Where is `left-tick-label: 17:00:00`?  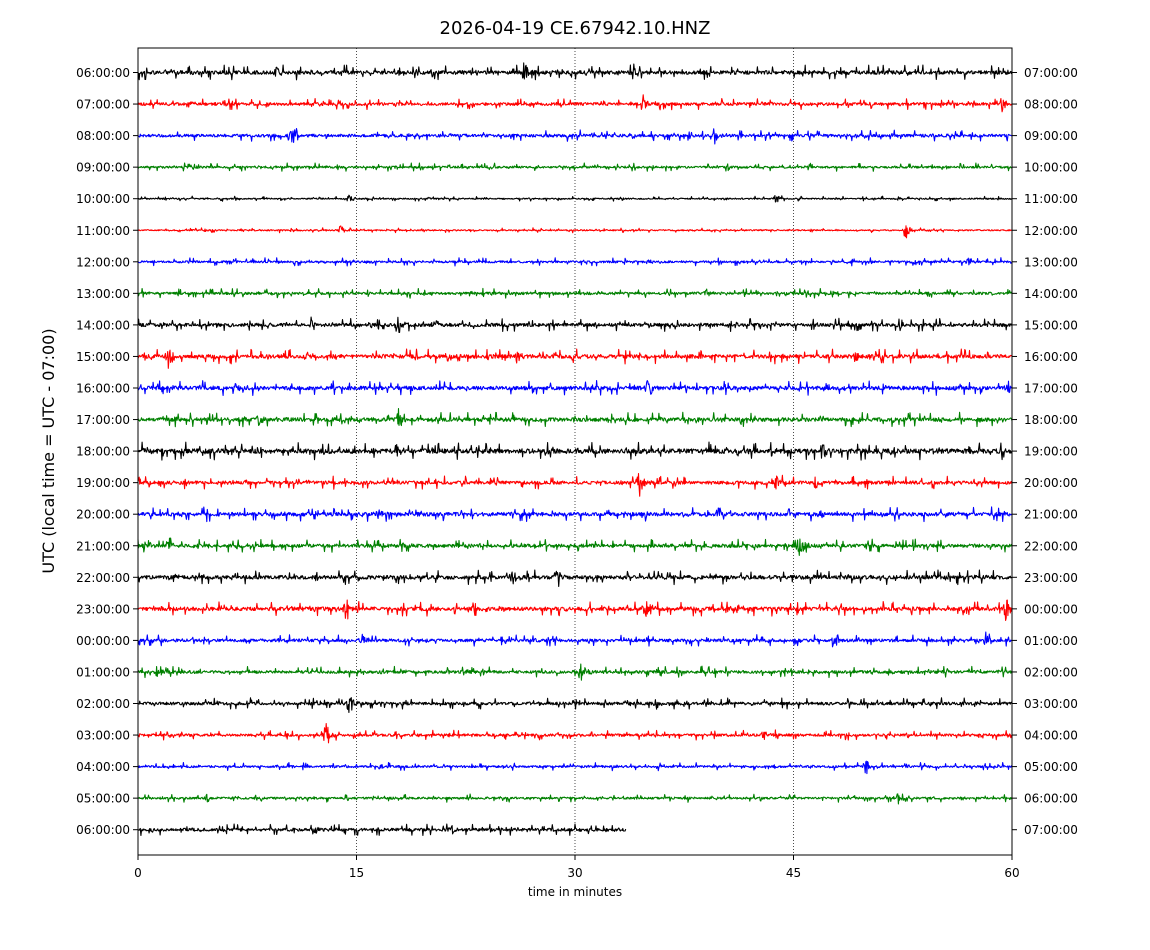 left-tick-label: 17:00:00 is located at coordinates (103, 420).